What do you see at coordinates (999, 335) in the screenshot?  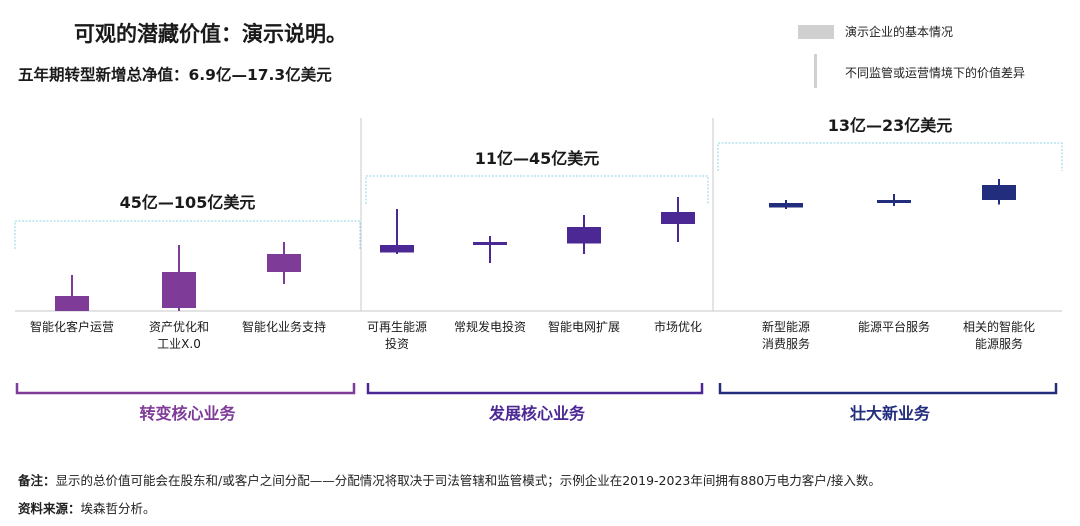 I see `category-label: 相关的智能化能源服务` at bounding box center [999, 335].